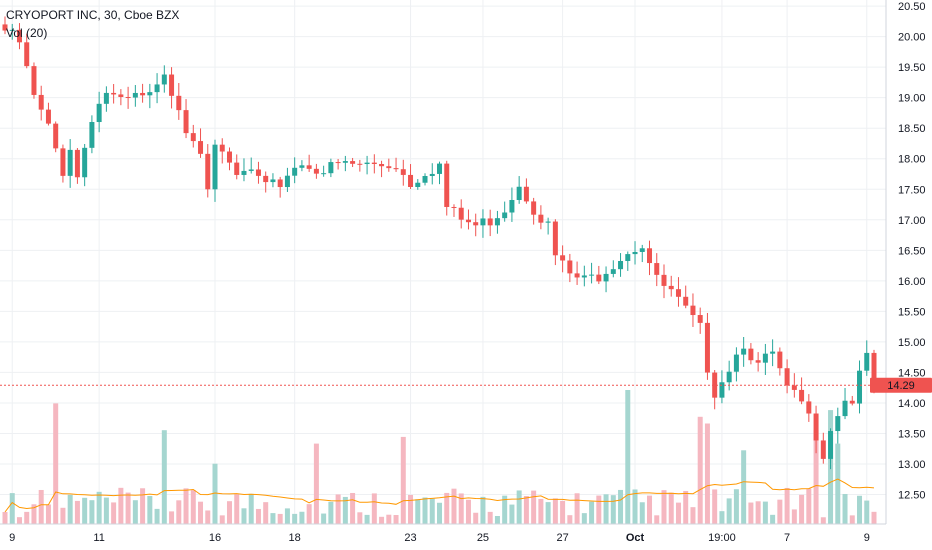 The height and width of the screenshot is (550, 932). Describe the element at coordinates (912, 404) in the screenshot. I see `price-tick-label: 14.00` at that location.